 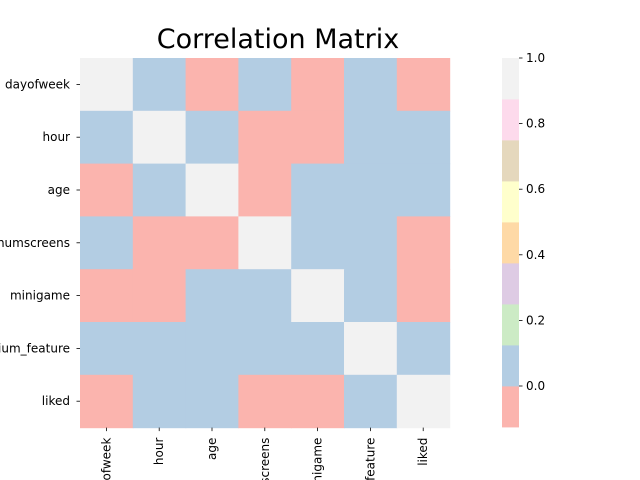 I want to click on y-tick-label: used_premium_feature, so click(x=35, y=348).